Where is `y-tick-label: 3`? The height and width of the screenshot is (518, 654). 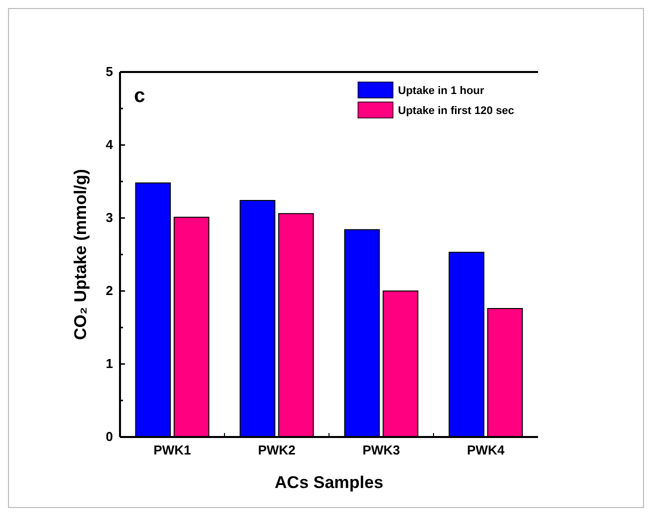 y-tick-label: 3 is located at coordinates (109, 218).